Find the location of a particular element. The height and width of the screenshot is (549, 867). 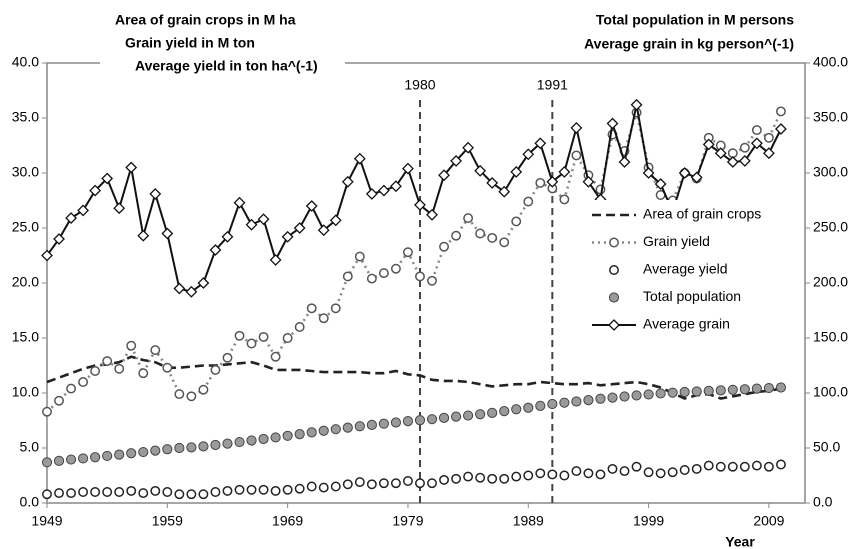

axis-title-backdrop is located at coordinates (222, 66).